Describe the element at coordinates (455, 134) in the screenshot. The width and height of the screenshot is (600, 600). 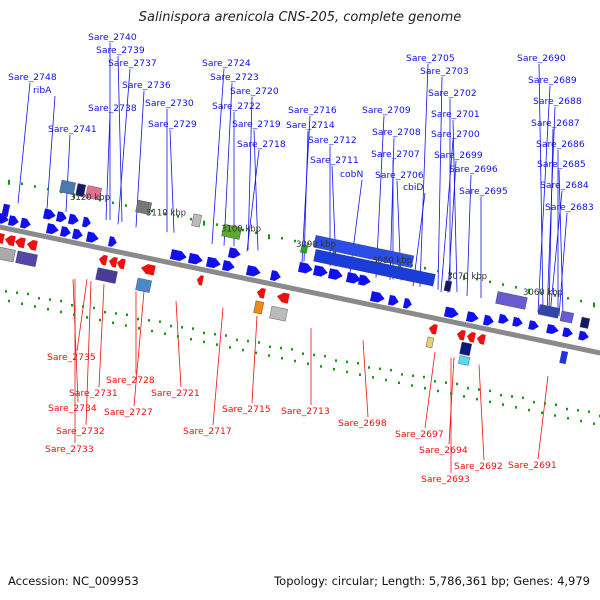
I see `gene-label-top: Sare_2700` at that location.